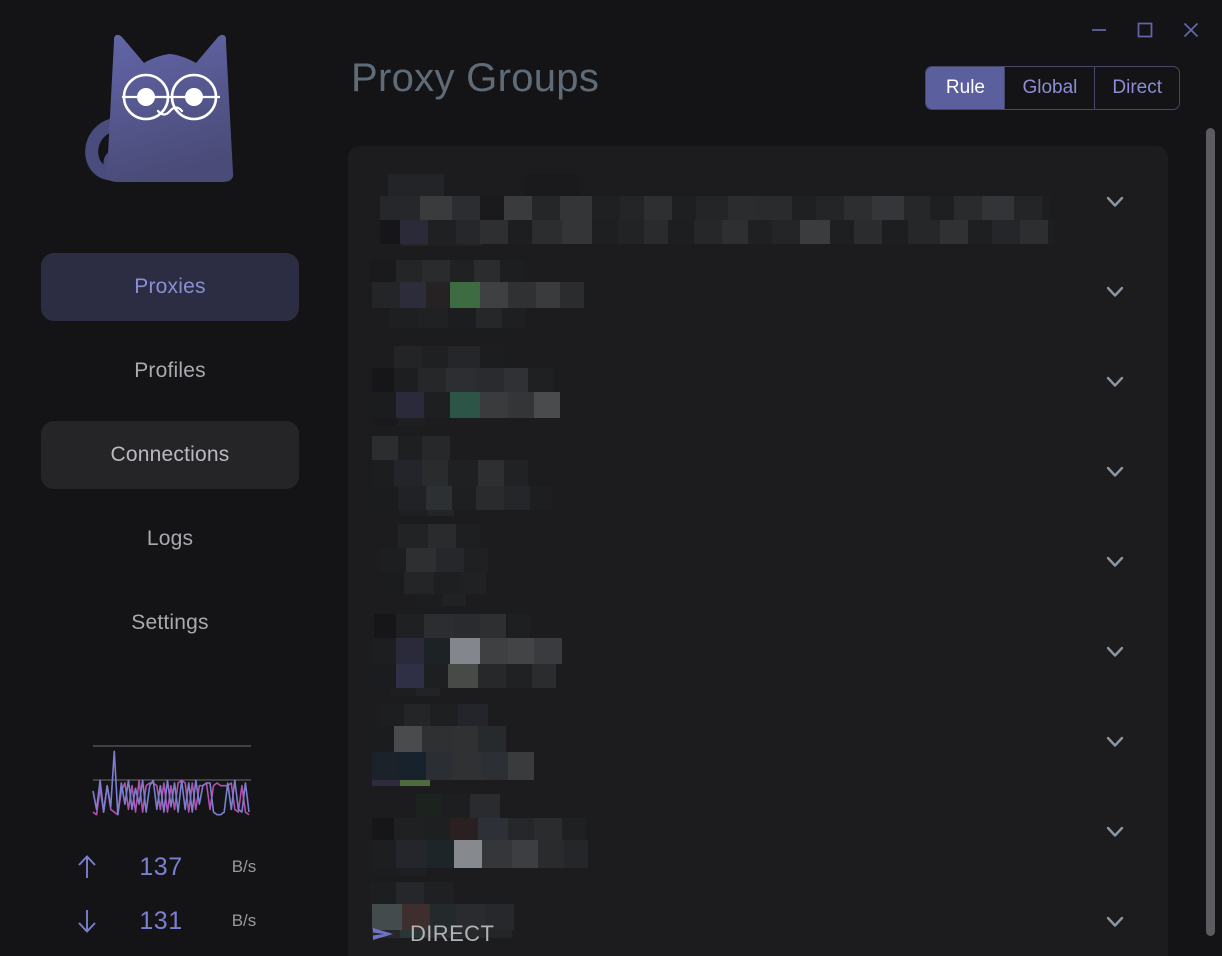 Image resolution: width=1222 pixels, height=956 pixels. I want to click on mode-button-label: Global, so click(1050, 87).